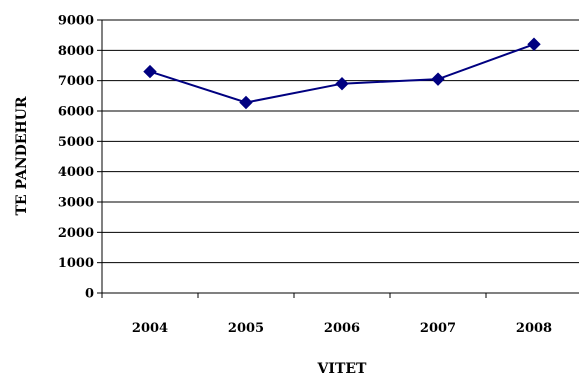  Describe the element at coordinates (80, 158) in the screenshot. I see `y-axis-ticks: 0 1000 2000 3000 4000 5000 6000 7000 8000 9000` at that location.